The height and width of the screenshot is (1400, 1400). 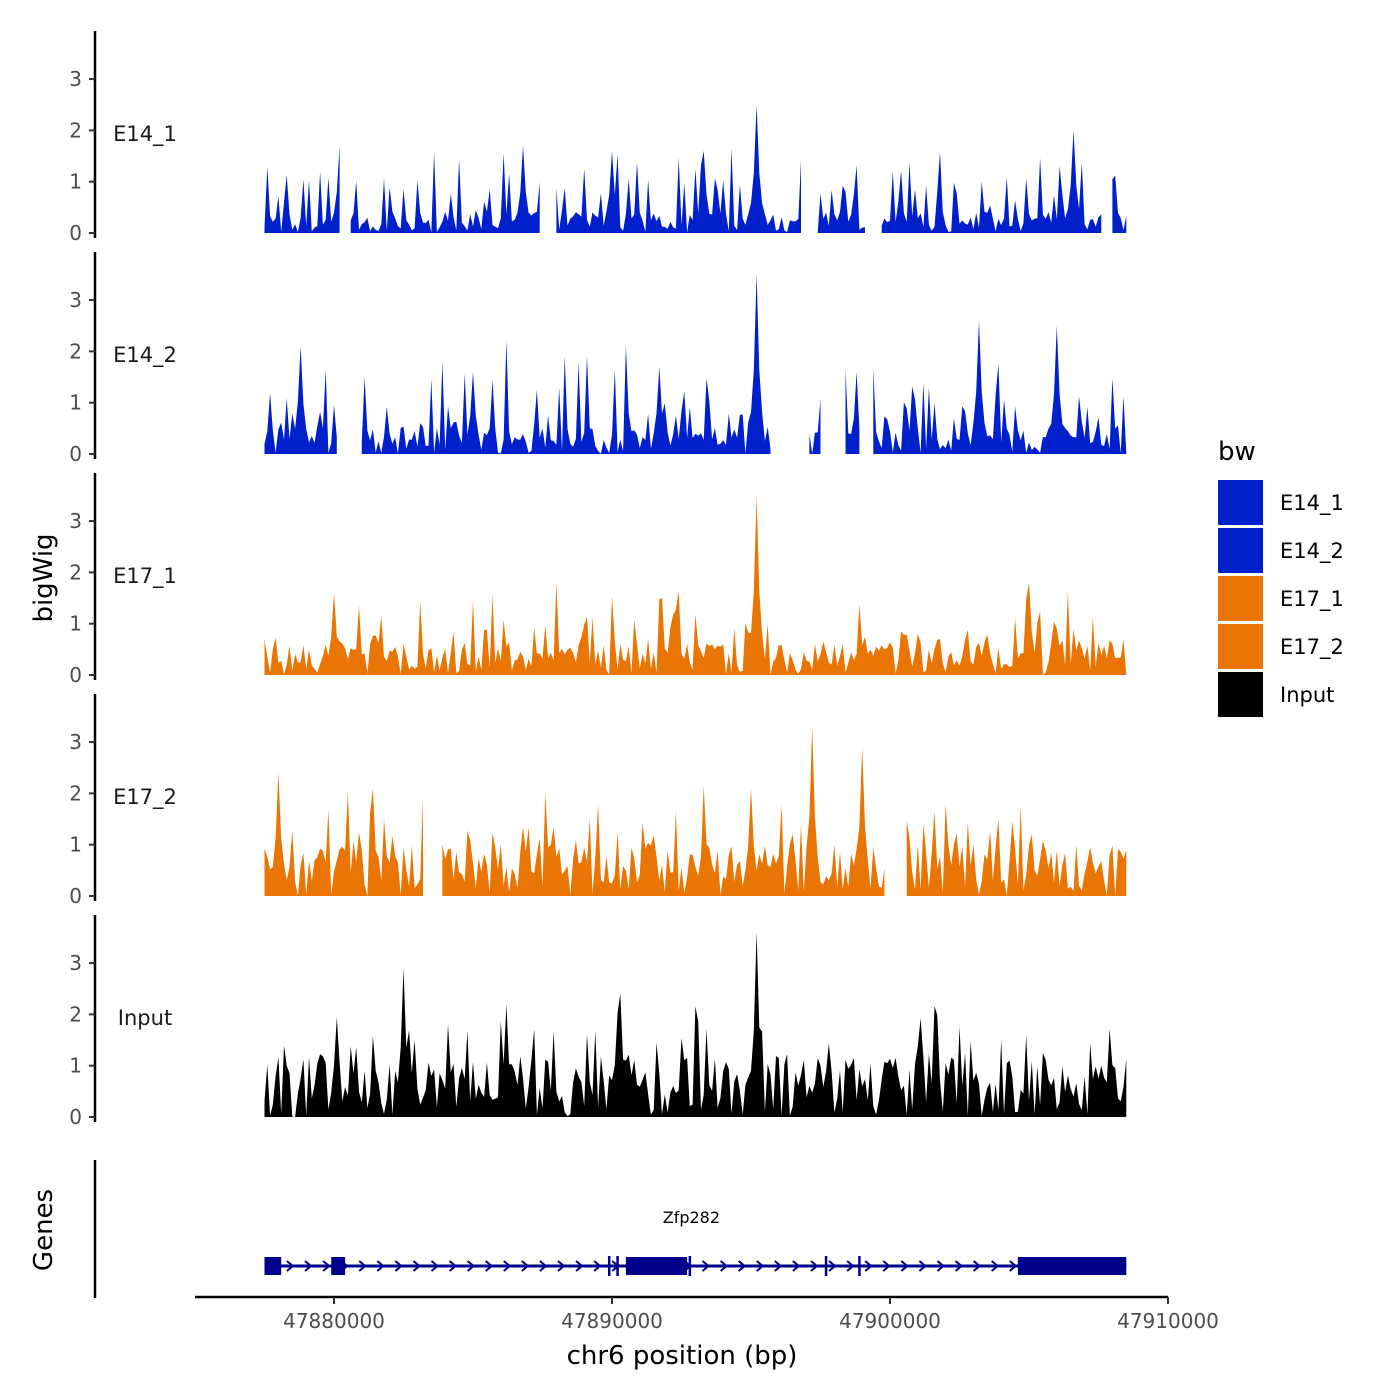 What do you see at coordinates (145, 355) in the screenshot?
I see `track-label-e14_2: E14_2` at bounding box center [145, 355].